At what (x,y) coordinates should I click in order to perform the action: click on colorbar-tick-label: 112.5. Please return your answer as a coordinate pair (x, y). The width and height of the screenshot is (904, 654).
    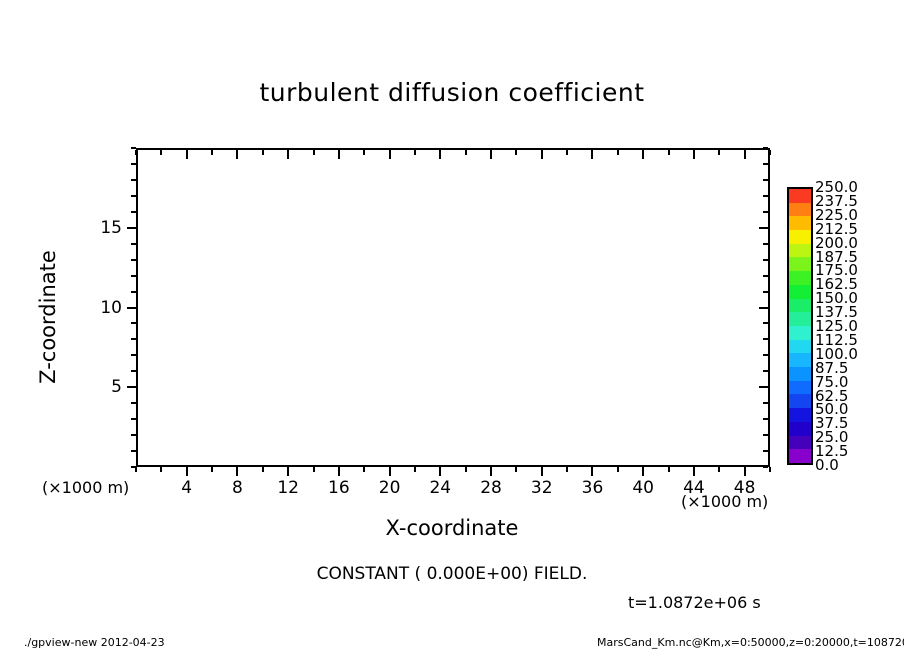
    Looking at the image, I should click on (836, 339).